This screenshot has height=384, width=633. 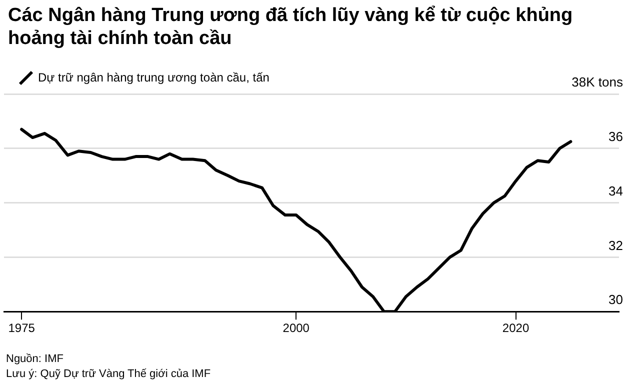 I want to click on text: Lưu ý: Quỹ Dự trữ Vàng Thế giới của IMF, so click(x=109, y=374).